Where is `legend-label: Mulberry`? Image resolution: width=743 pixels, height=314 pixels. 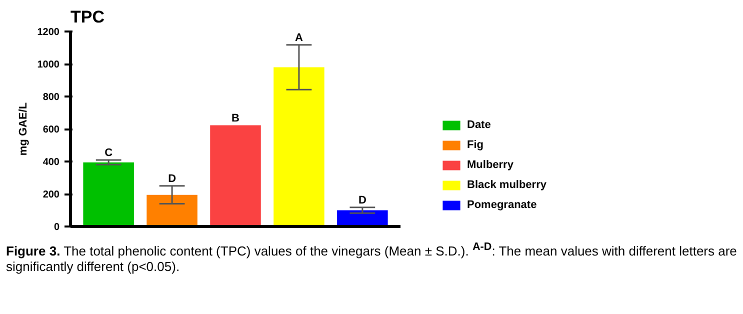
legend-label: Mulberry is located at coordinates (490, 165).